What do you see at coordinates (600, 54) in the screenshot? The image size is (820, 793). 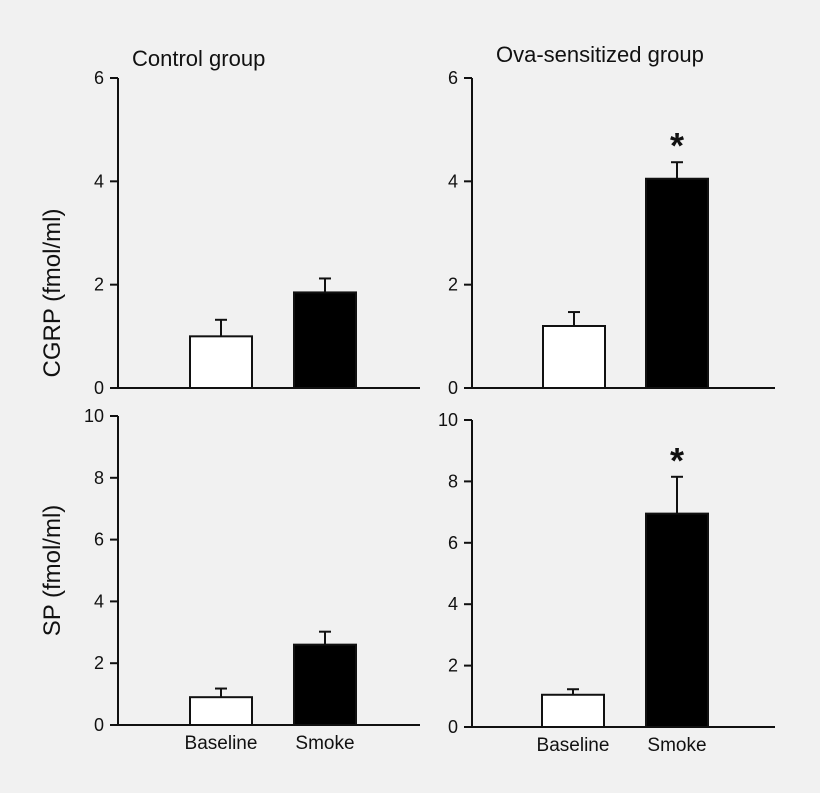 I see `panel-title: Ova-sensitized group` at bounding box center [600, 54].